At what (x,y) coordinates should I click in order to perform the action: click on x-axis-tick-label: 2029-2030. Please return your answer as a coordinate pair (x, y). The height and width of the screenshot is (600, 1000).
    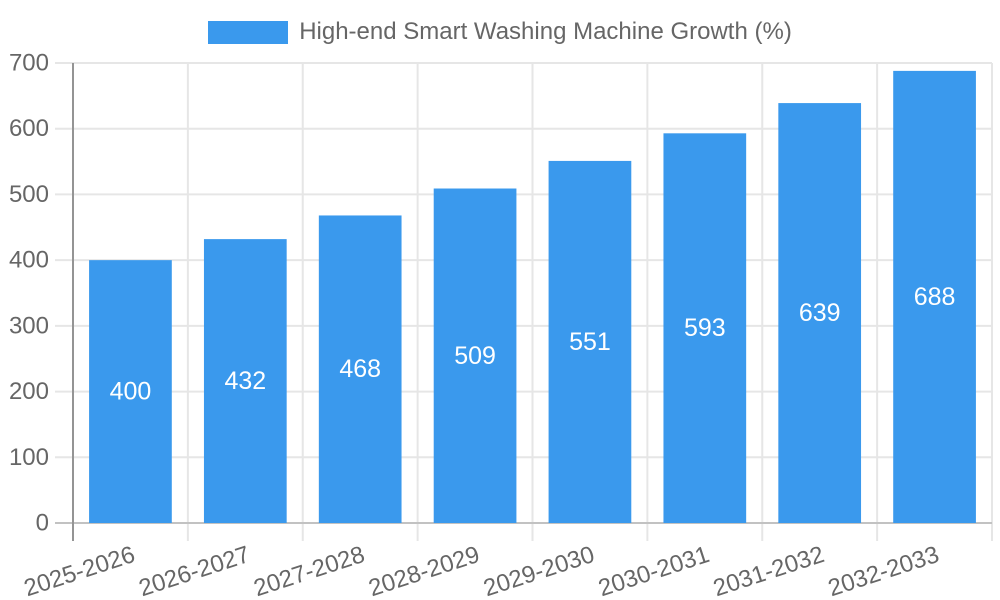
    Looking at the image, I should click on (539, 570).